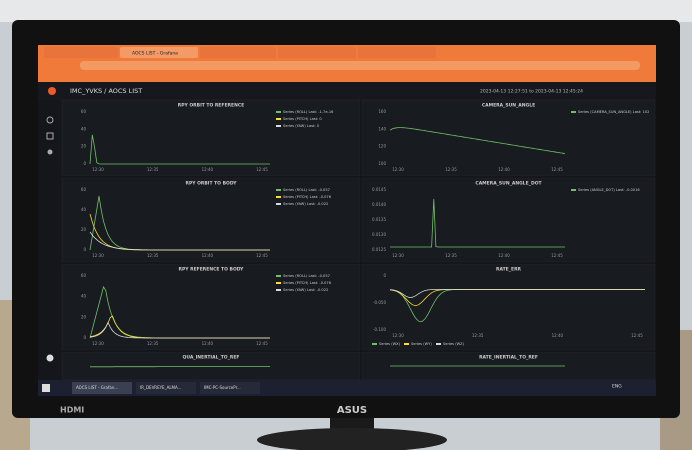 The width and height of the screenshot is (692, 450). Describe the element at coordinates (50, 120) in the screenshot. I see `search-icon` at that location.